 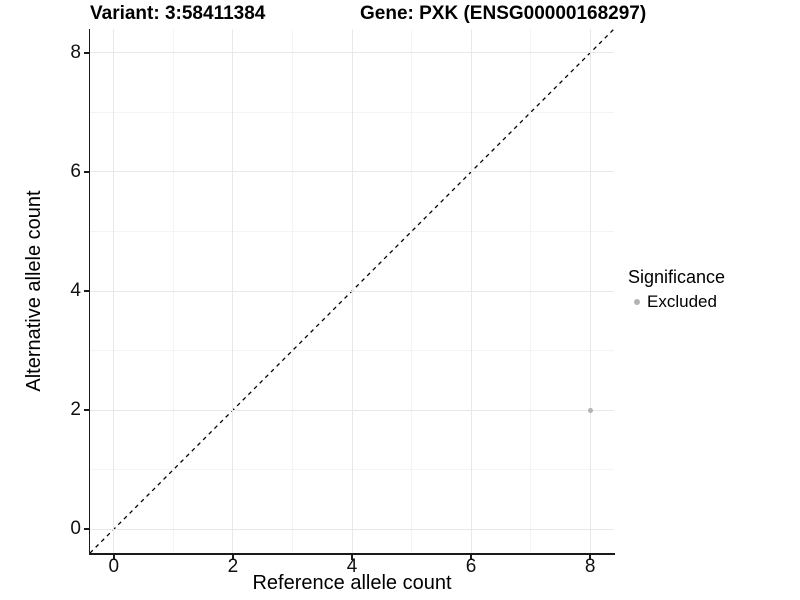 I want to click on legend: Significance Excluded, so click(x=676, y=289).